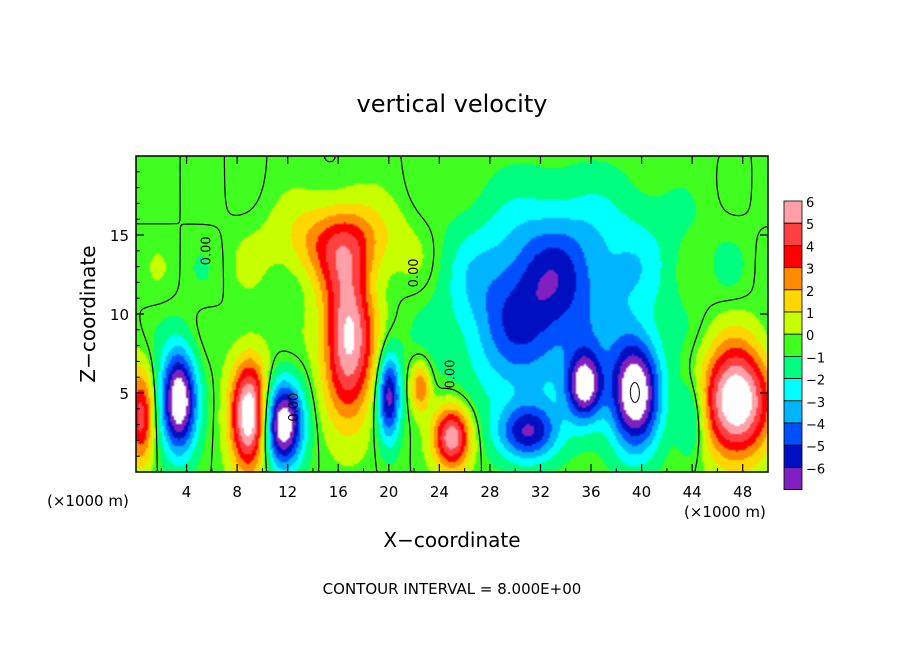 This screenshot has width=904, height=654. What do you see at coordinates (810, 203) in the screenshot?
I see `colorbar-label: 6` at bounding box center [810, 203].